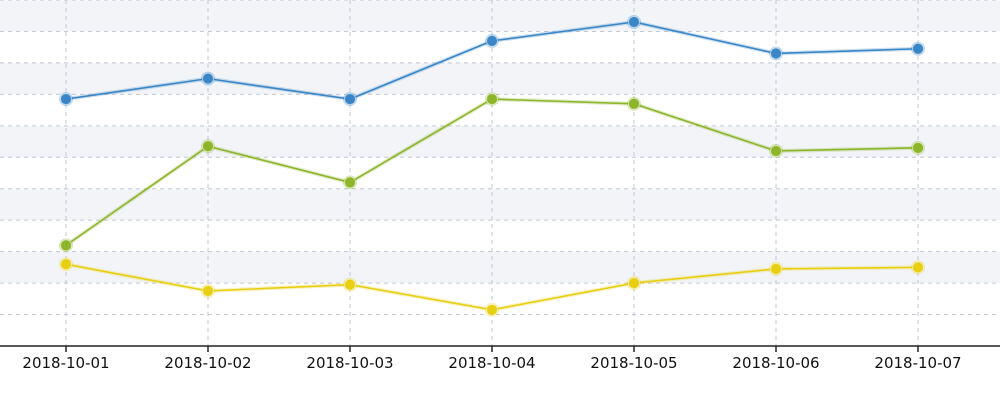  What do you see at coordinates (349, 363) in the screenshot?
I see `x-tick-label: 2018-10-03` at bounding box center [349, 363].